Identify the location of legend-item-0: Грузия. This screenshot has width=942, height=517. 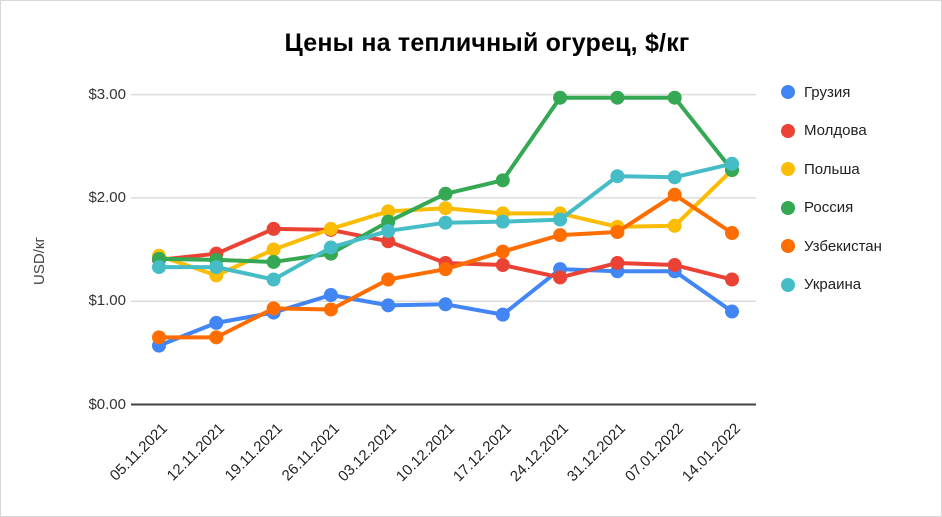
(816, 92).